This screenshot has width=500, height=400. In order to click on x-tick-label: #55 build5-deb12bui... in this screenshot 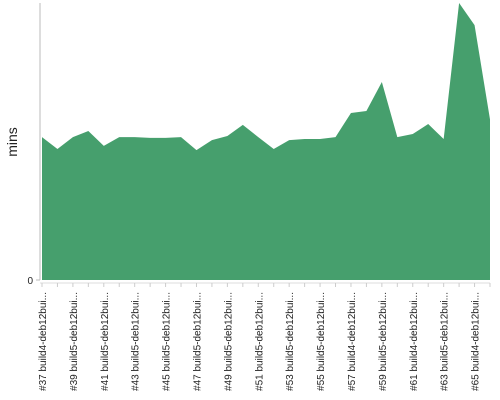, I will do `click(321, 341)`.